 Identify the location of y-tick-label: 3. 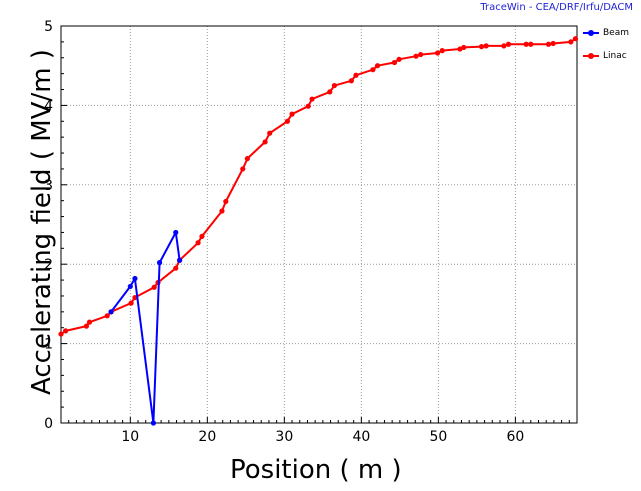
(48, 186).